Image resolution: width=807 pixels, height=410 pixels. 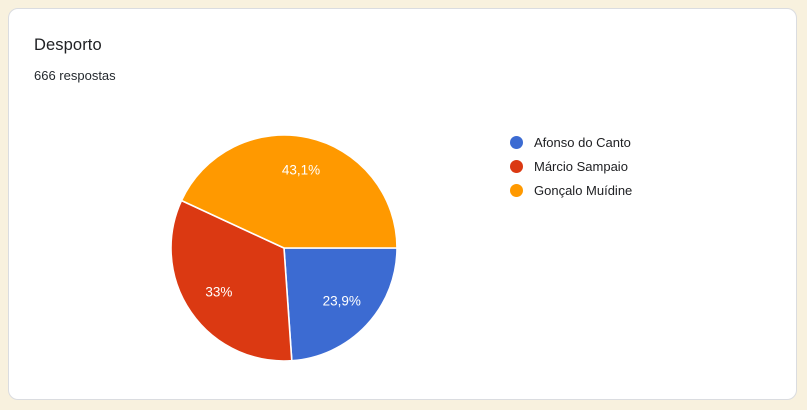 What do you see at coordinates (218, 291) in the screenshot?
I see `pie-slice-percent-label: 33%` at bounding box center [218, 291].